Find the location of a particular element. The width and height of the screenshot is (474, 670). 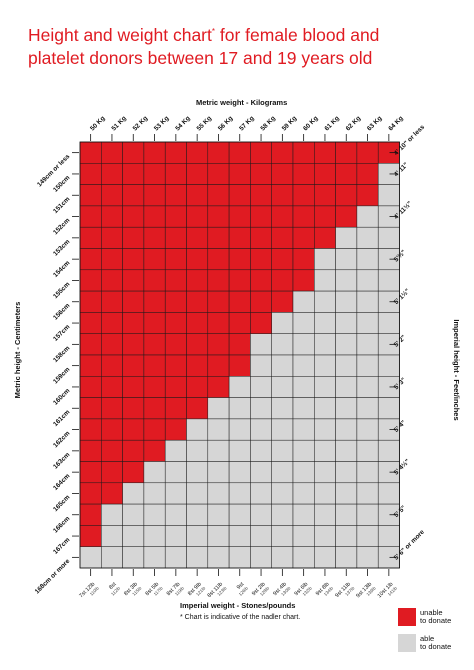

weight-kg-label: 52 Kg is located at coordinates (140, 123).